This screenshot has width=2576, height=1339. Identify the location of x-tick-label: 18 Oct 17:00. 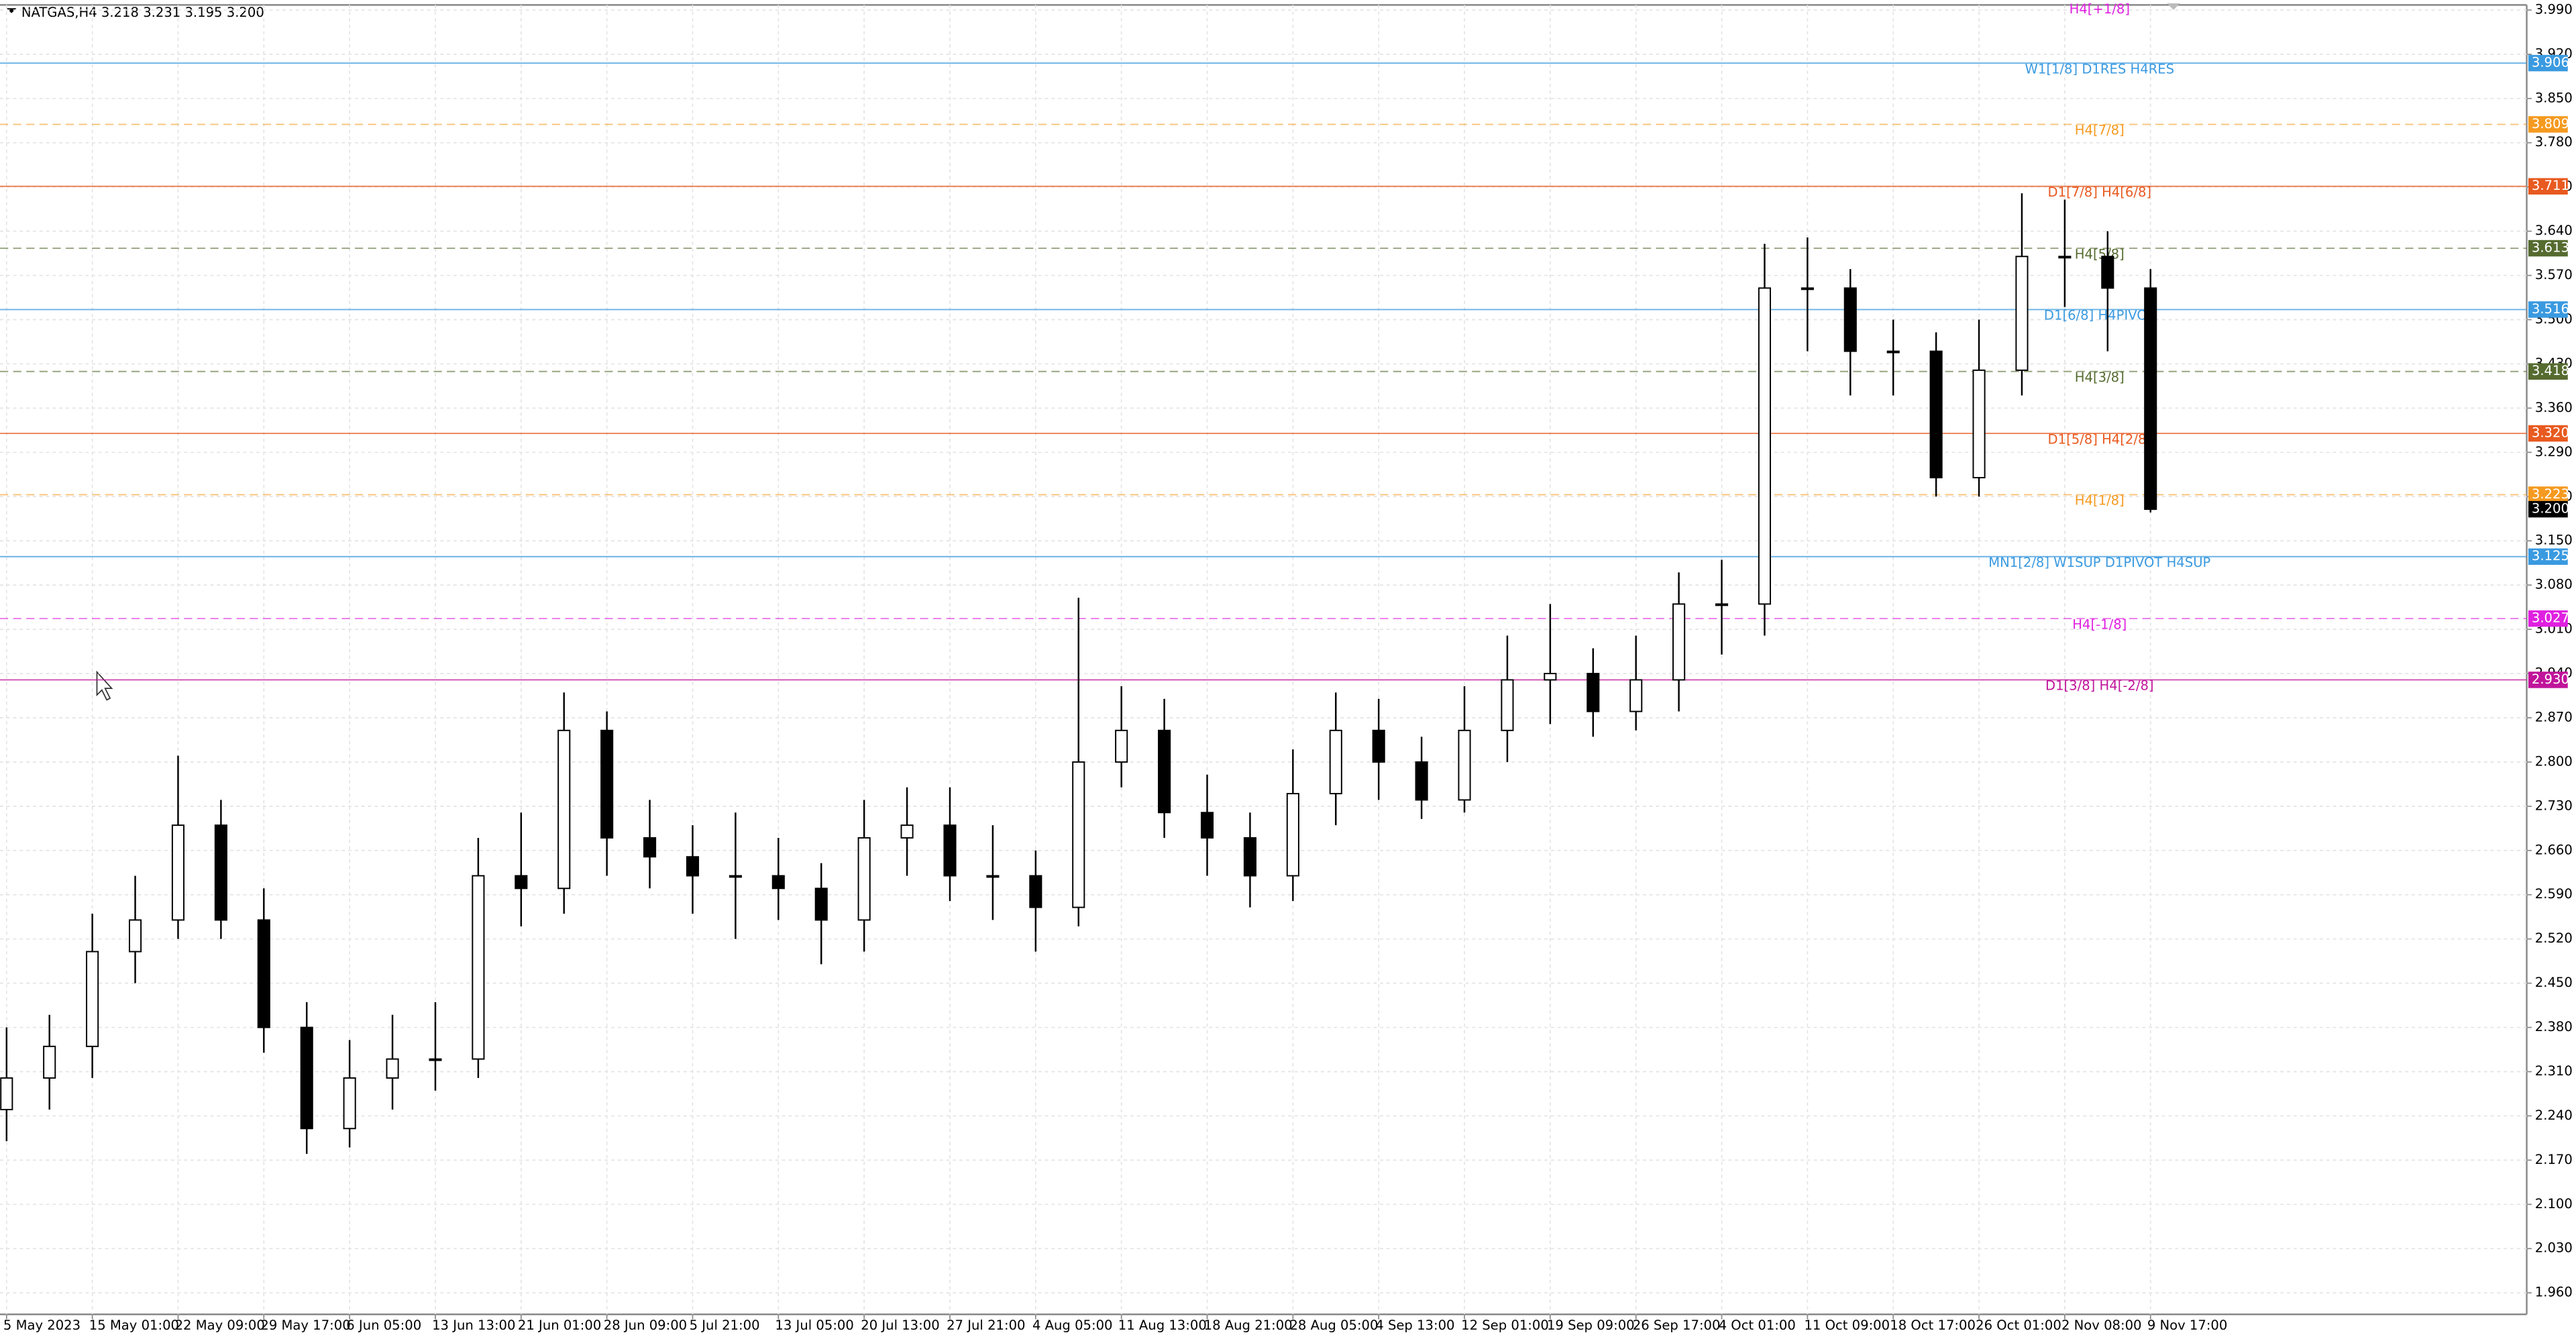
(1933, 1325).